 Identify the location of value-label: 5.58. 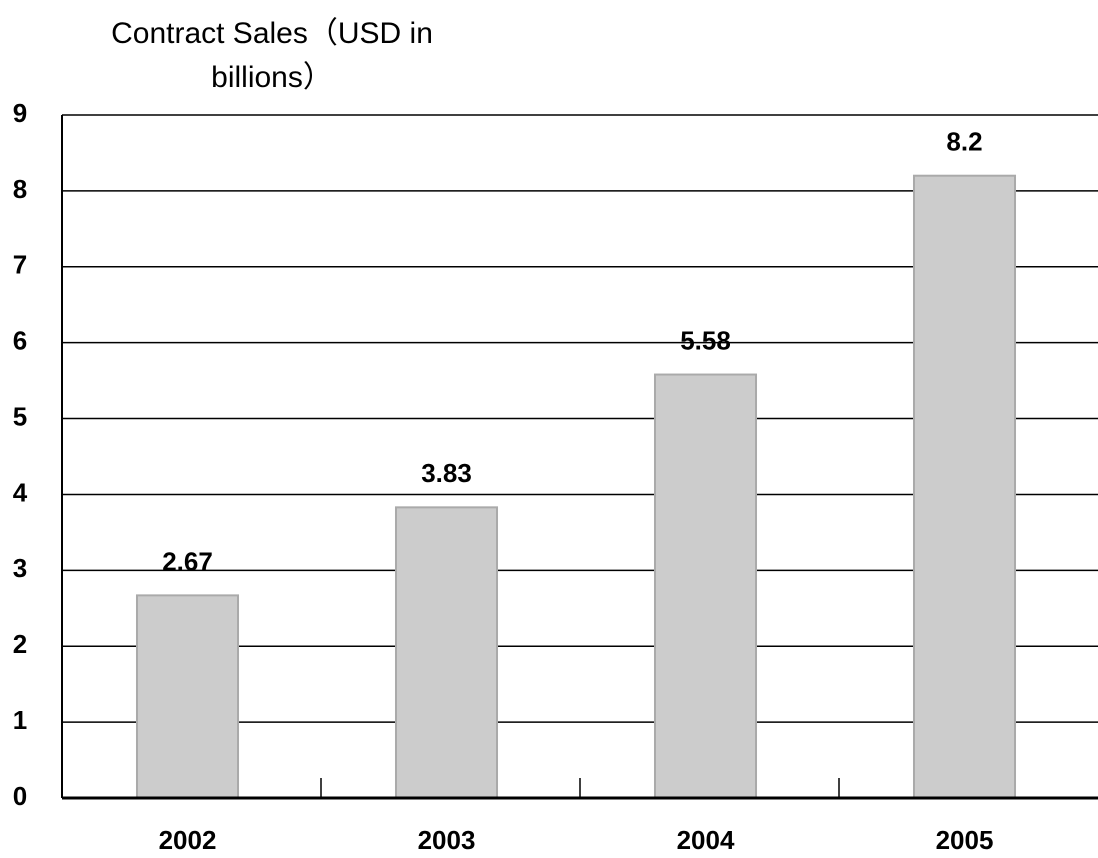
(705, 340).